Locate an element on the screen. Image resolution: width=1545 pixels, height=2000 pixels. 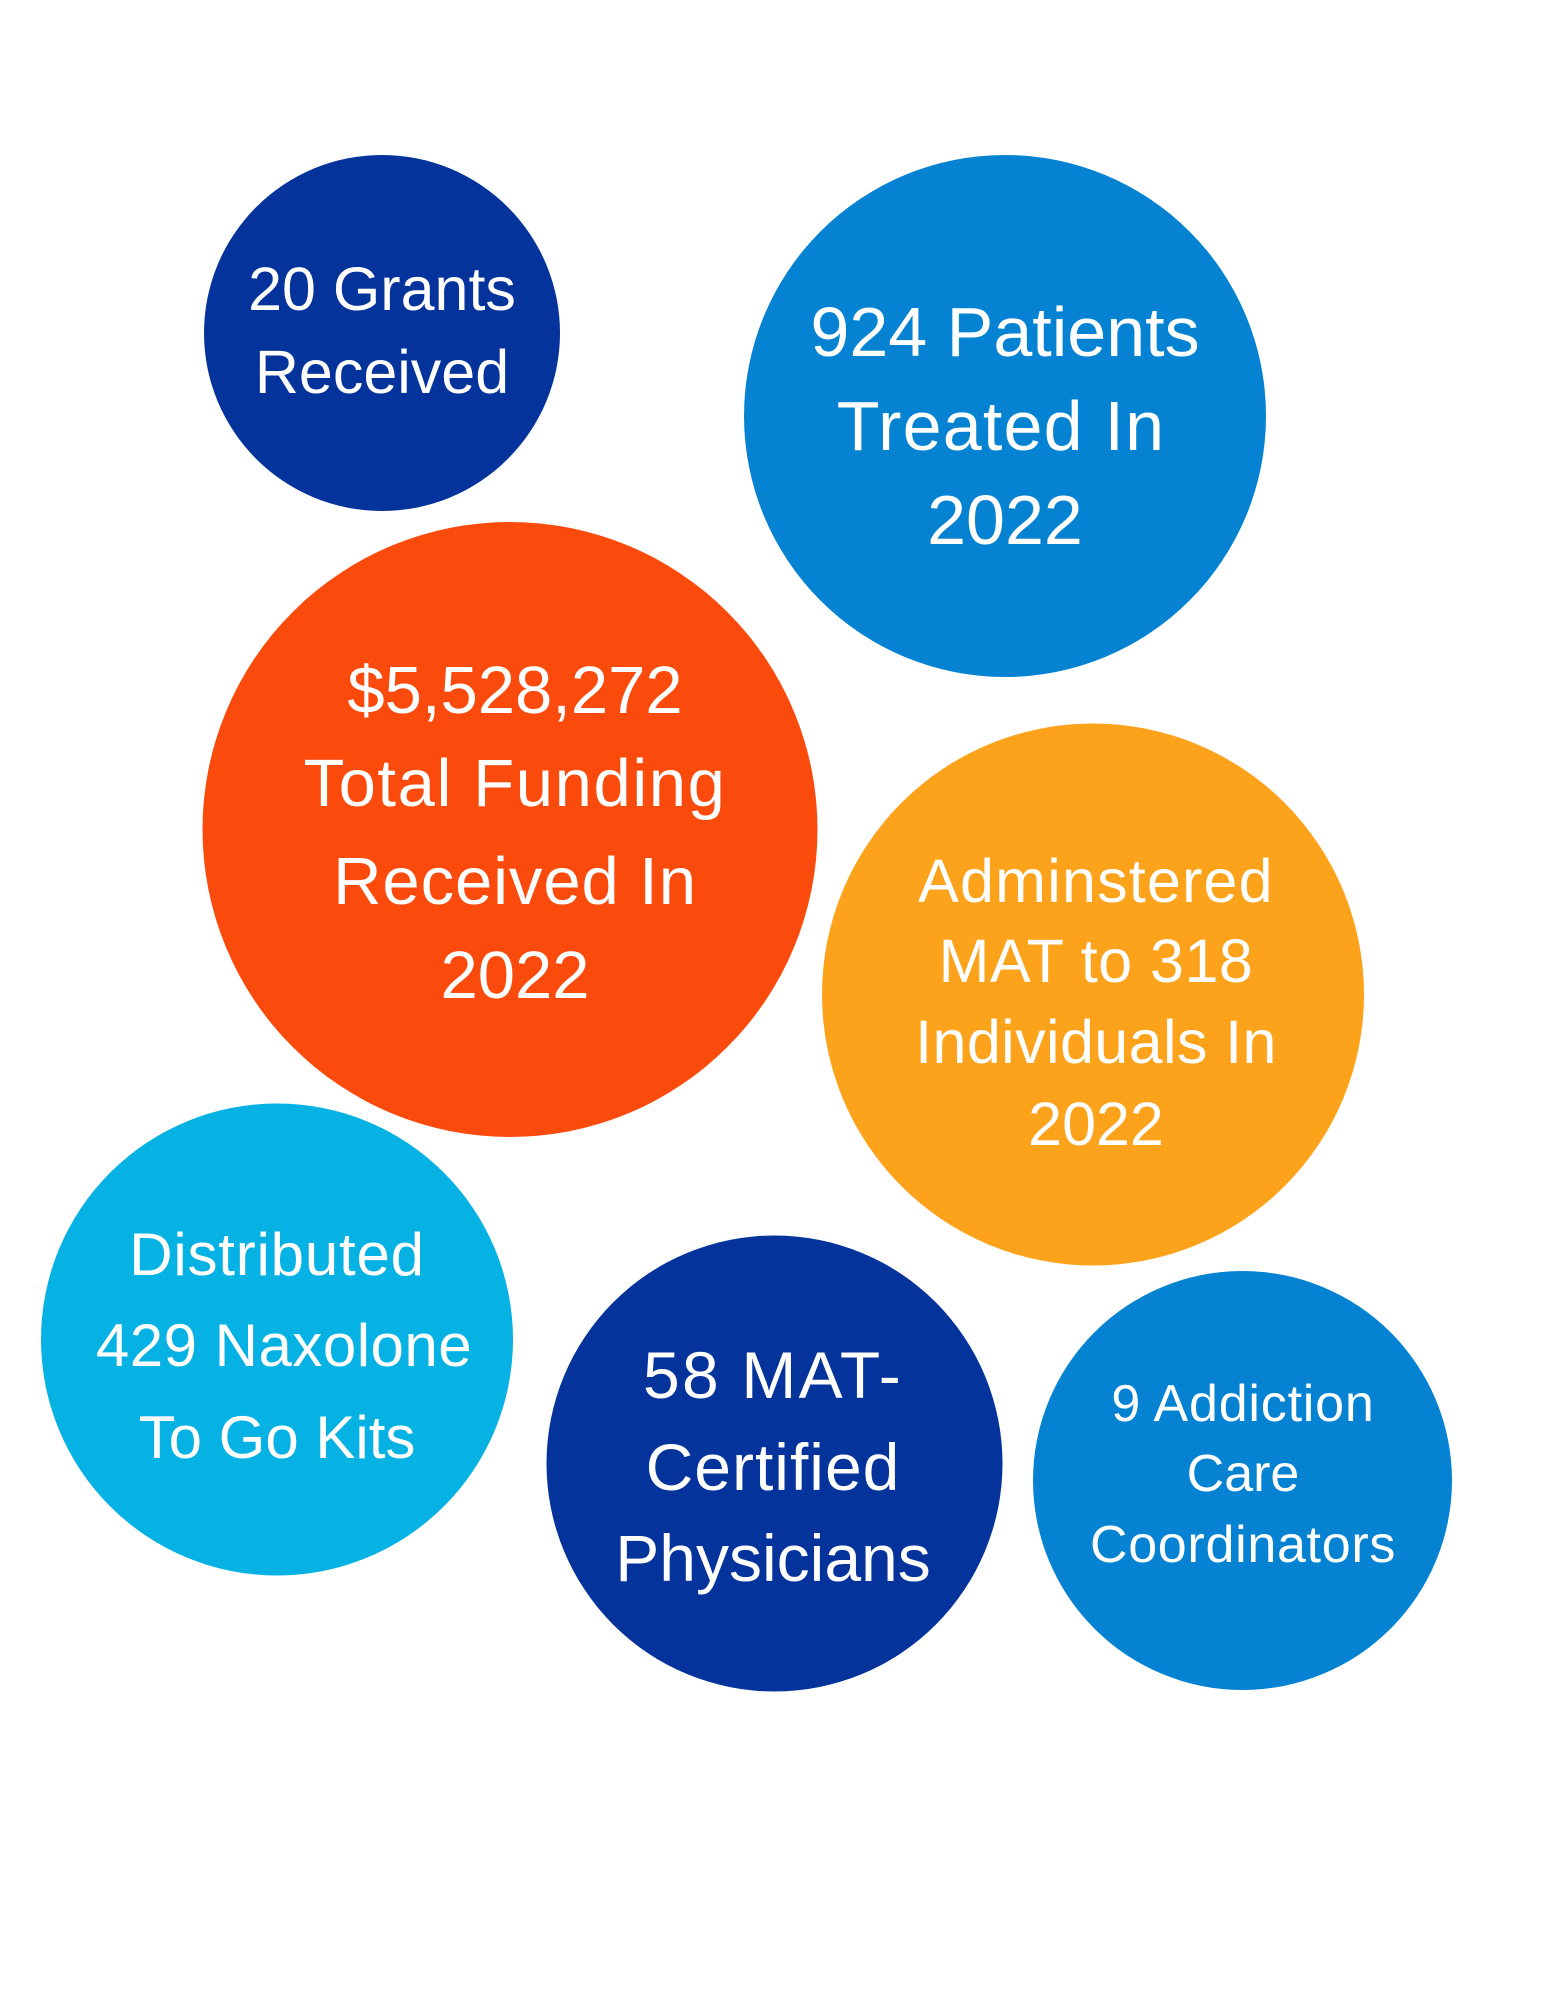
svg-text: $5,528,272 is located at coordinates (514, 690).